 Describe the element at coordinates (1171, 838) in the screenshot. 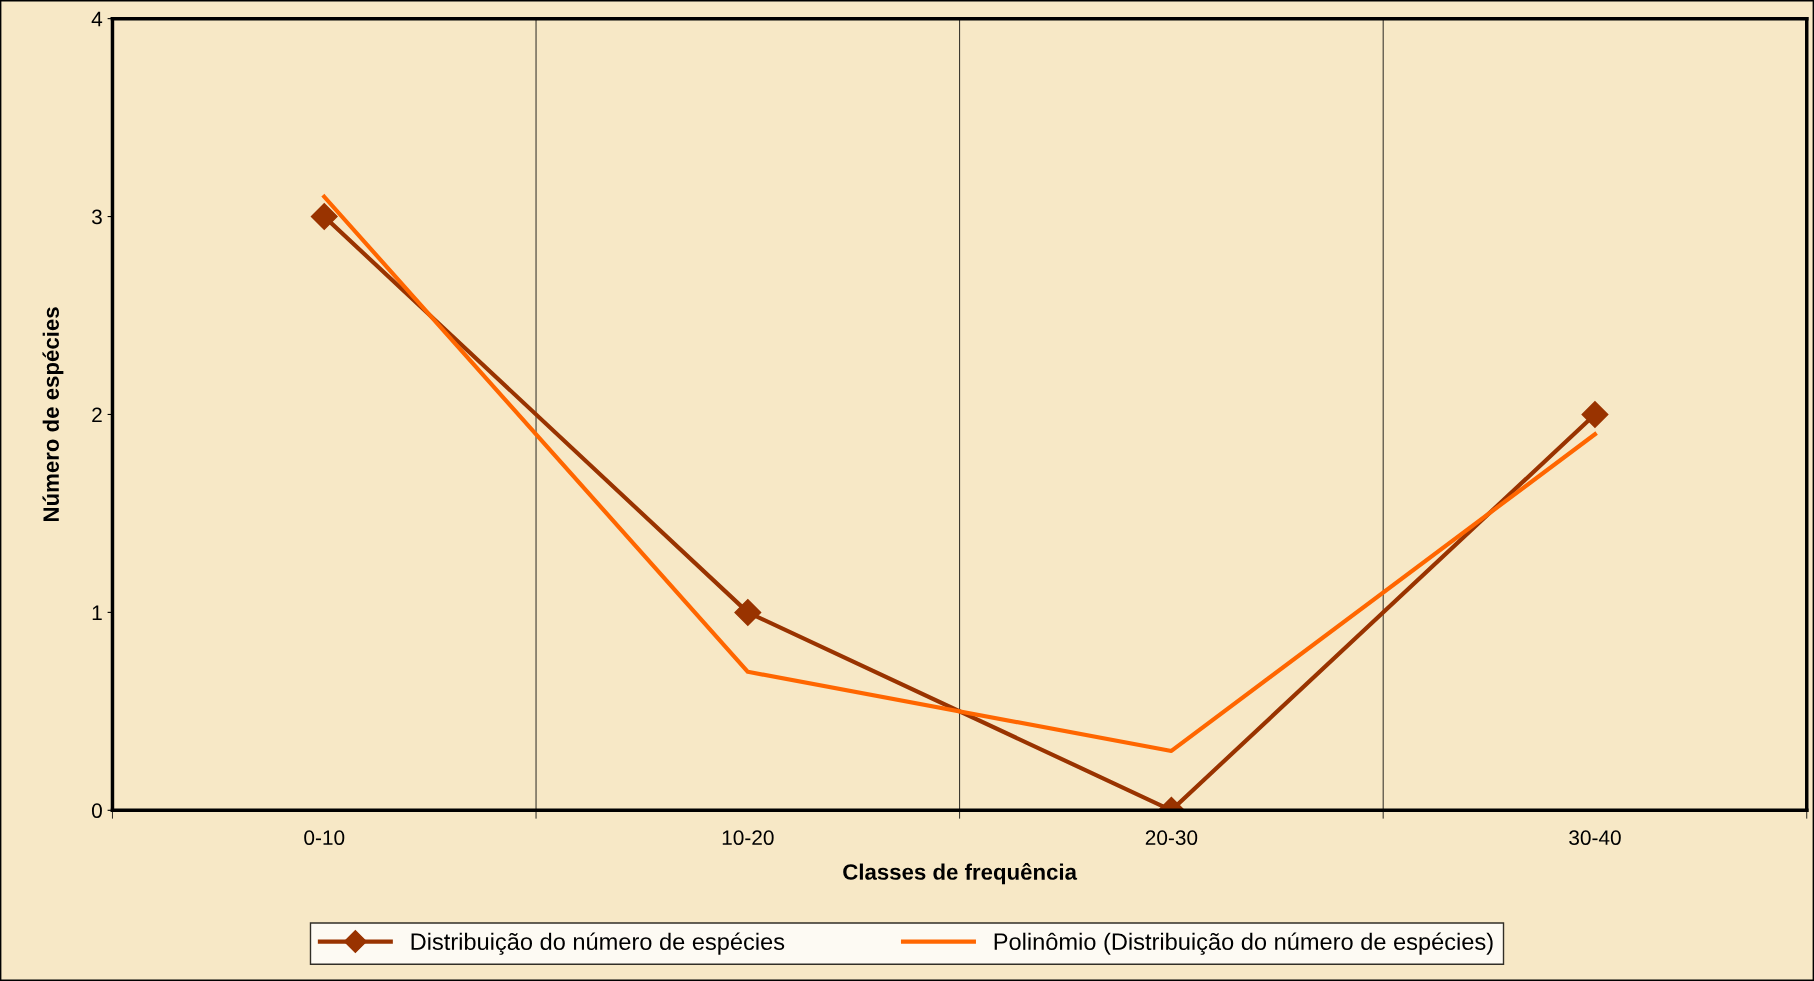

I see `x-tick-label: 20-30` at that location.